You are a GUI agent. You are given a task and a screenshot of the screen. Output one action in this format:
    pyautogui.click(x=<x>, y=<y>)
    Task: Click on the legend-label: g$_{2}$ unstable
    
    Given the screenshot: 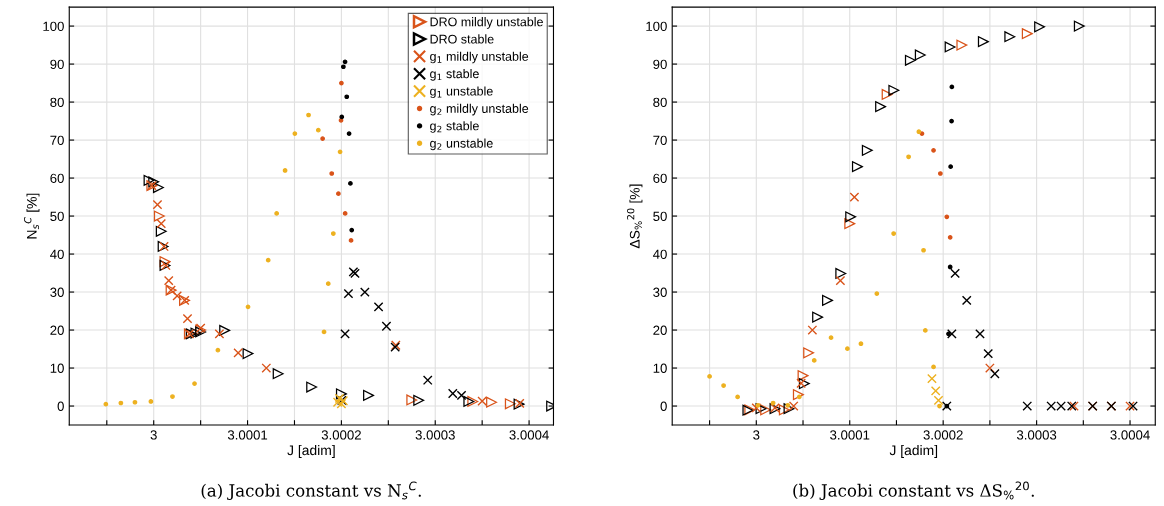 What is the action you would take?
    pyautogui.click(x=461, y=144)
    